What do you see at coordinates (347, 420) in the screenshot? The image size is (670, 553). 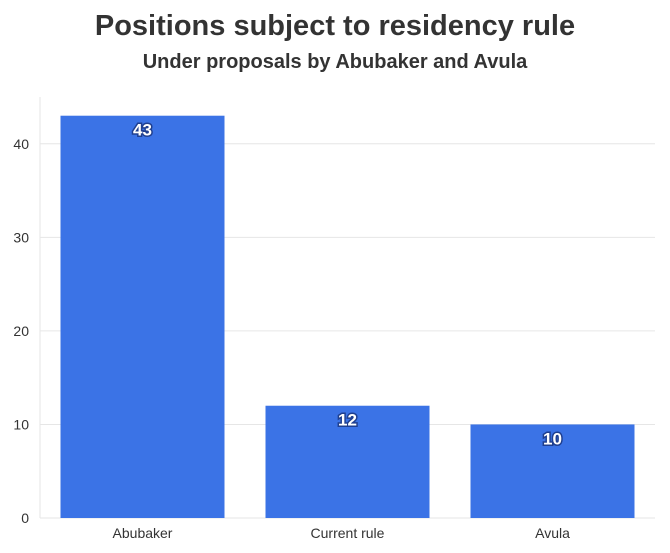 I see `data-label: 12` at bounding box center [347, 420].